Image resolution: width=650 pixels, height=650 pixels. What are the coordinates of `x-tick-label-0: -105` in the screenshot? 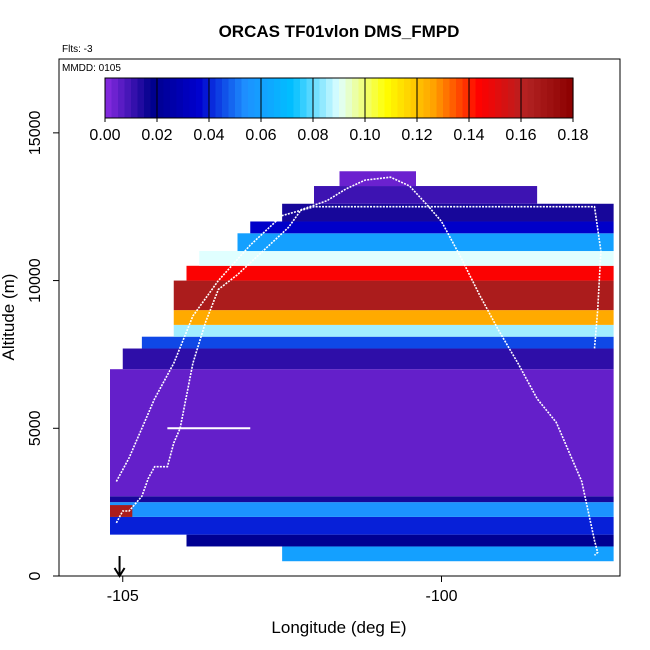 It's located at (123, 596).